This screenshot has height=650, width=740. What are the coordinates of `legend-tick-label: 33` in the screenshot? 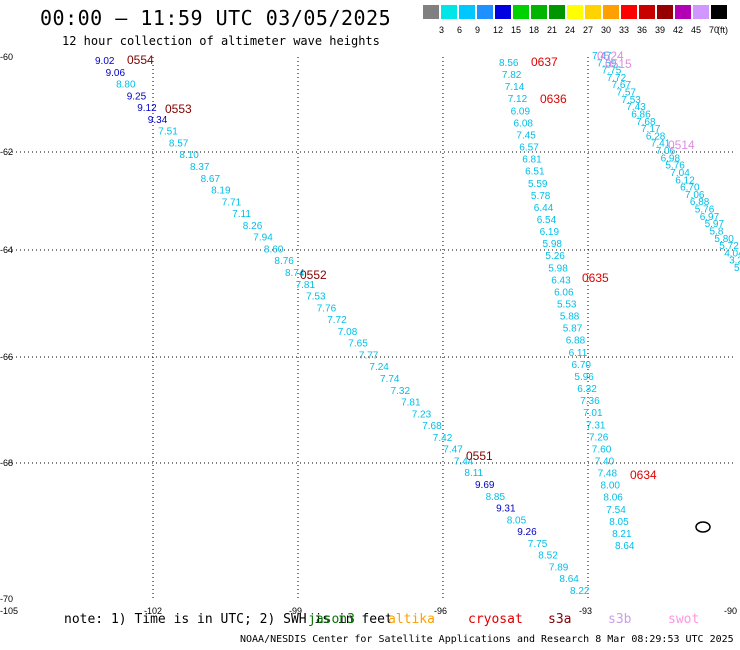 It's located at (624, 30).